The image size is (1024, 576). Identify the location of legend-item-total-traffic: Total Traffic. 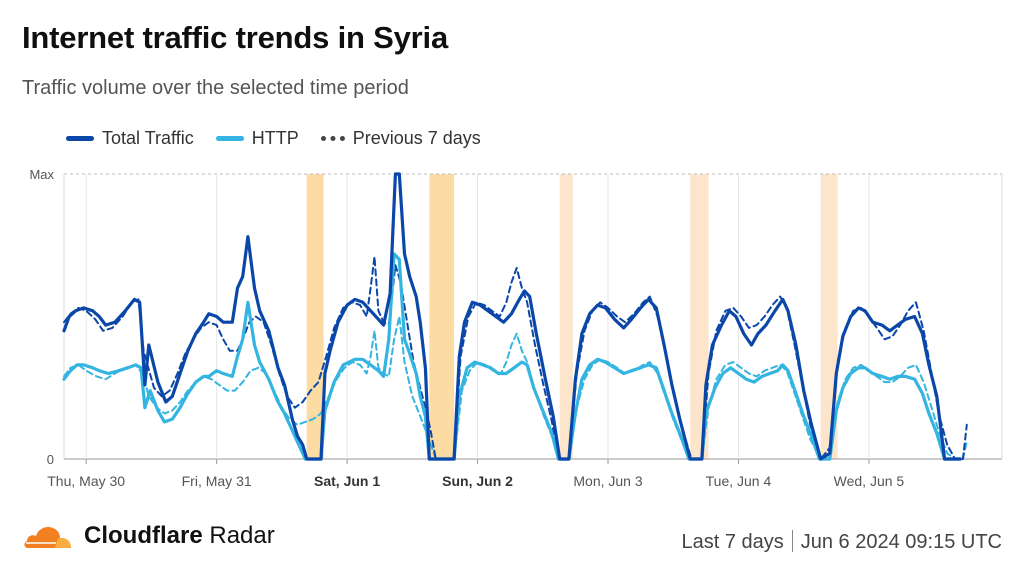
(130, 138).